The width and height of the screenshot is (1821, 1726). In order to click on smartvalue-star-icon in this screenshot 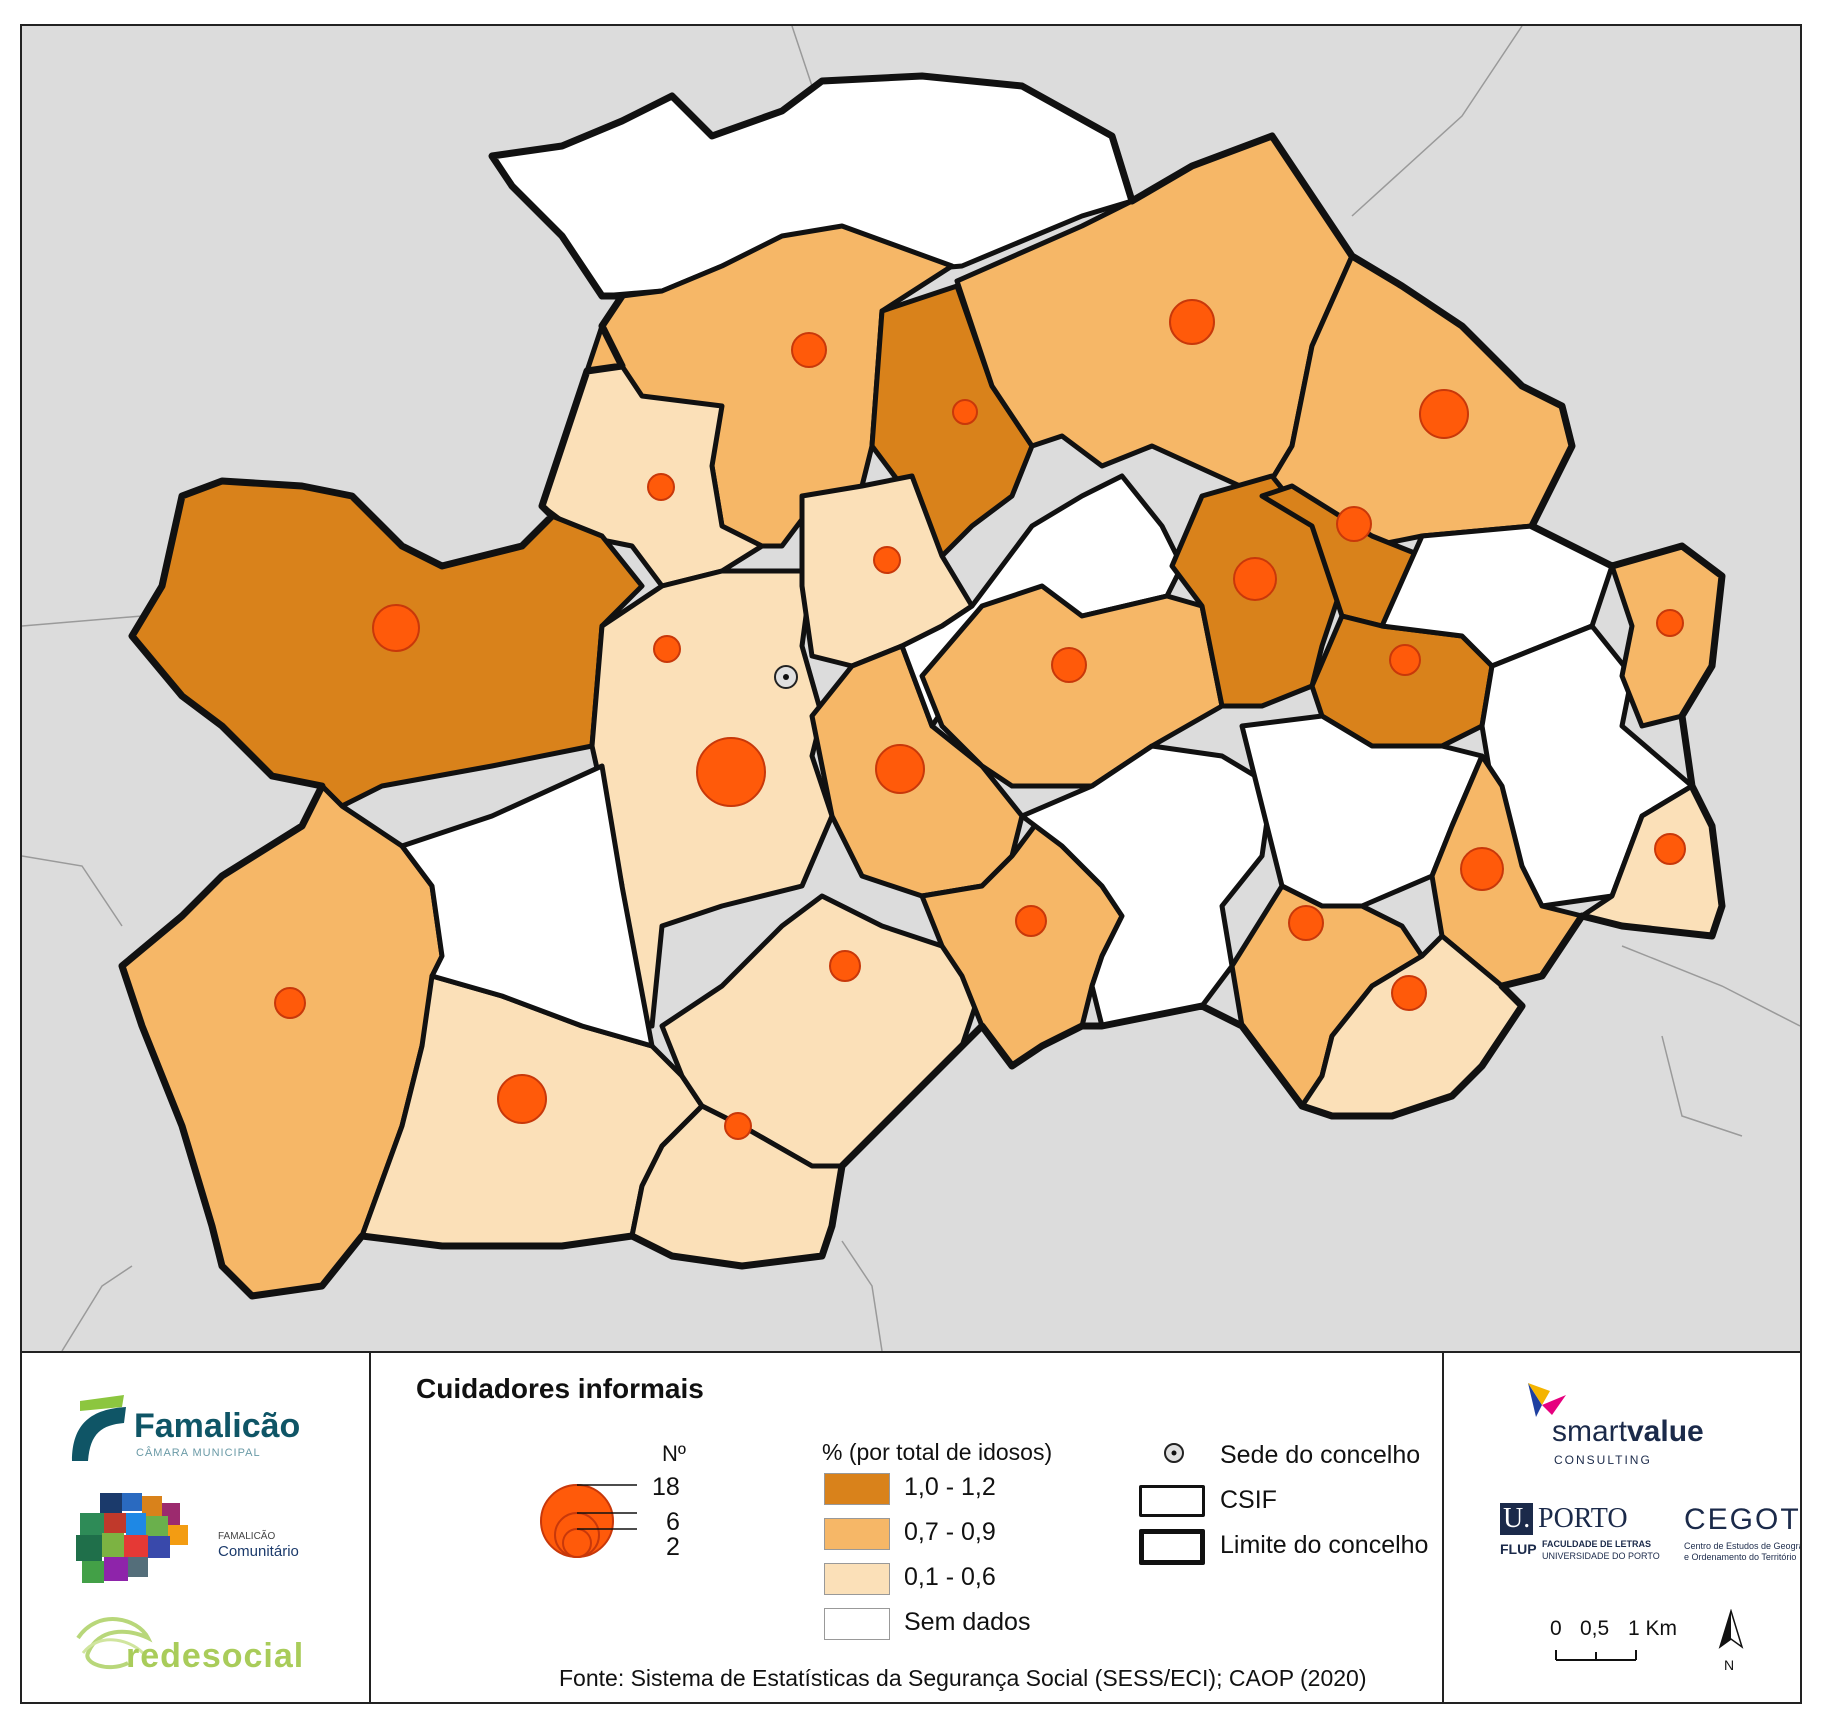, I will do `click(1547, 1400)`.